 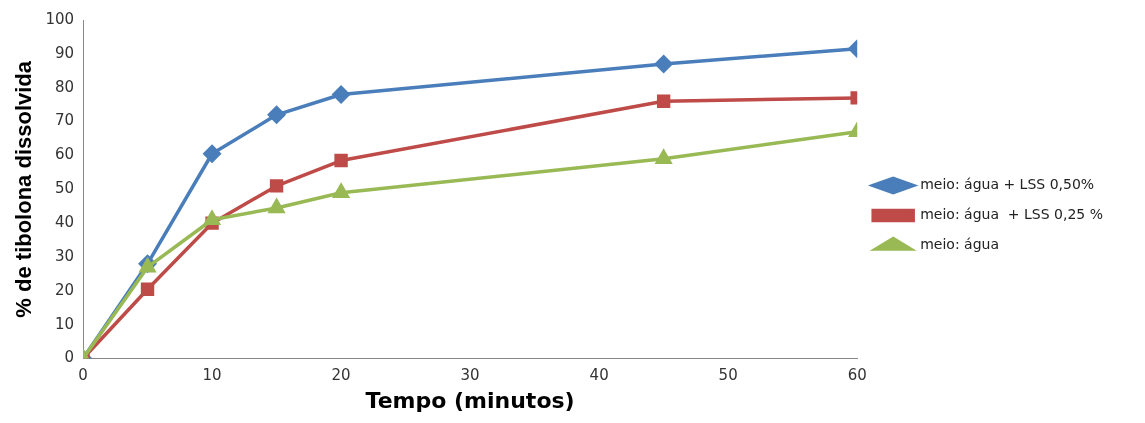 What do you see at coordinates (64, 222) in the screenshot?
I see `y-tick-label: 40` at bounding box center [64, 222].